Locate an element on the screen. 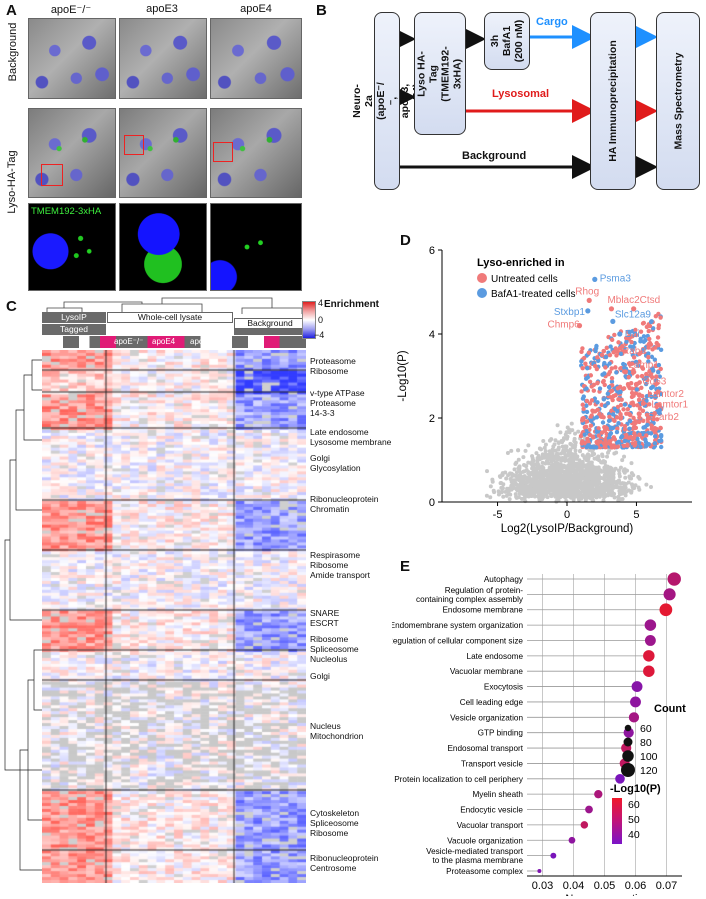 This screenshot has width=706, height=899. x-axis-title: Log2(LysoIP/Background) is located at coordinates (567, 529).